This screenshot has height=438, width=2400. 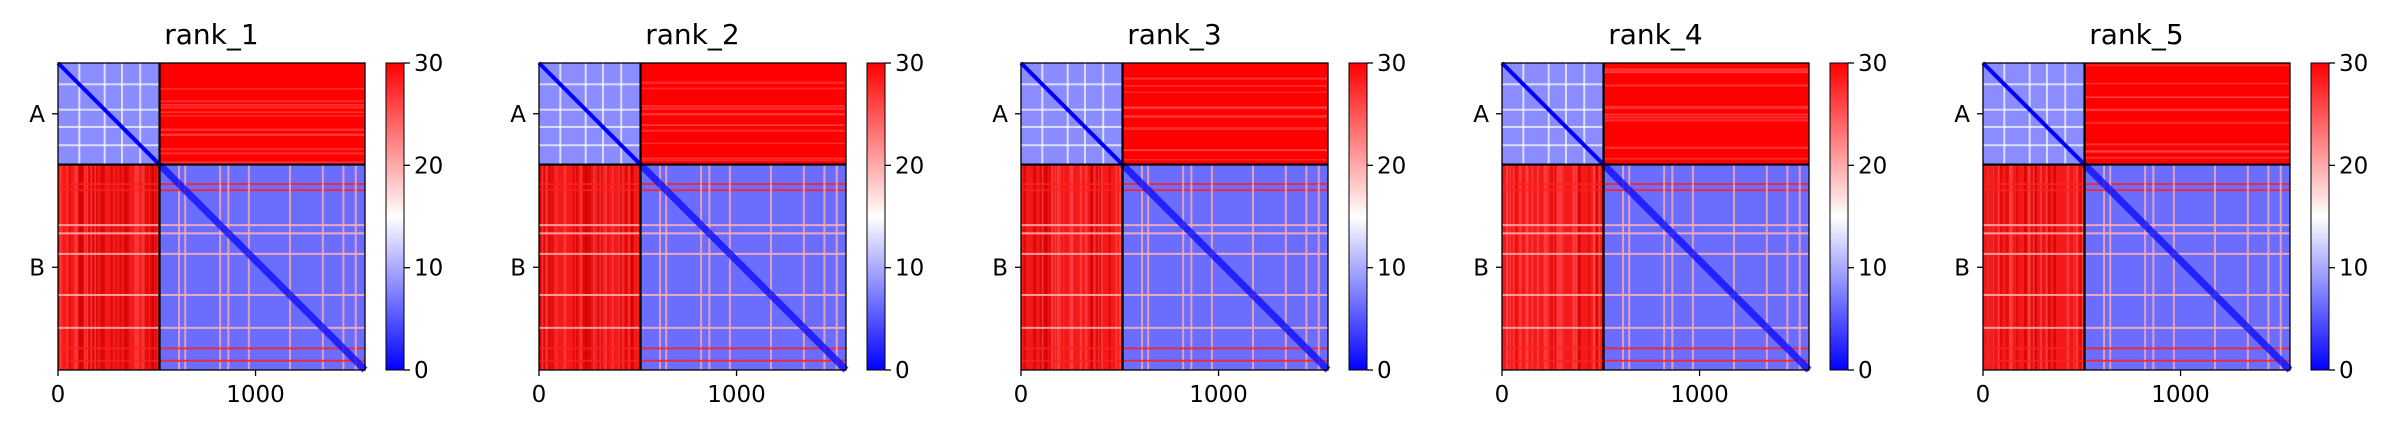 I want to click on heatmap, so click(x=212, y=217).